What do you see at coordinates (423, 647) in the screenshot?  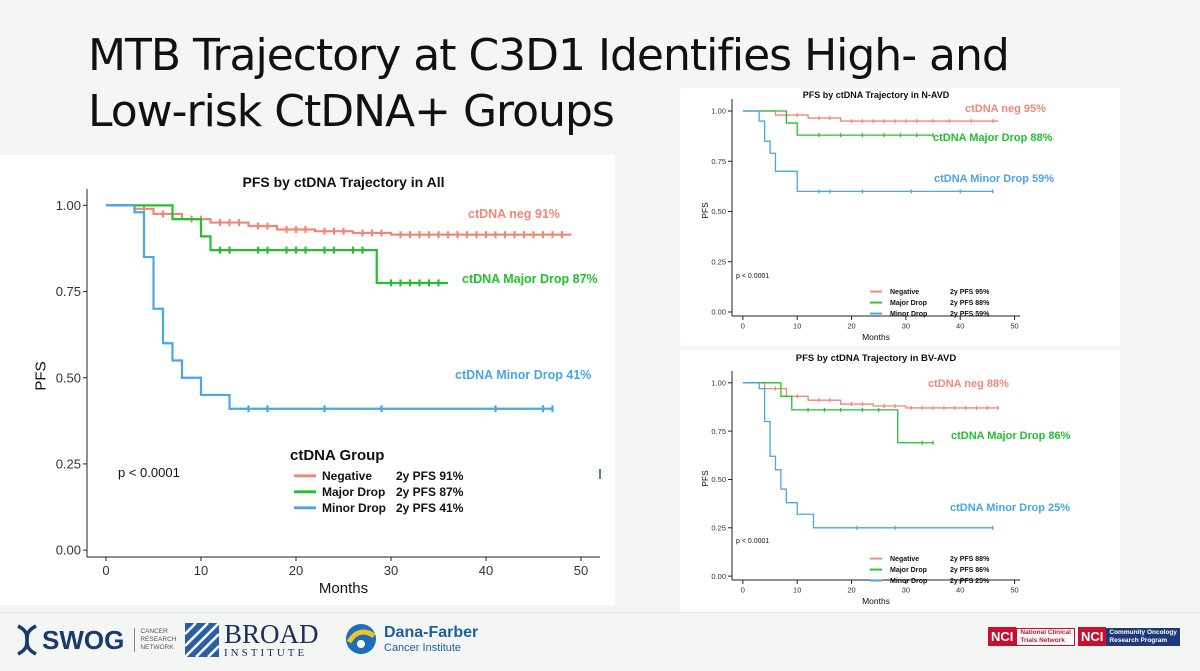 I see `dana-farber-sub: Cancer Institute` at bounding box center [423, 647].